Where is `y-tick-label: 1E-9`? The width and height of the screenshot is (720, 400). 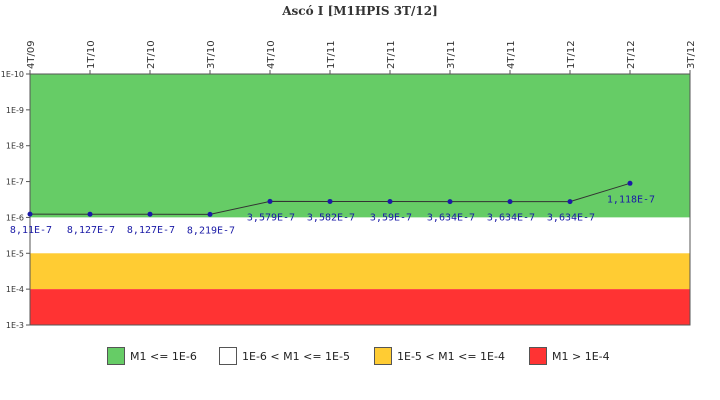
y-tick-label: 1E-9 is located at coordinates (15, 110).